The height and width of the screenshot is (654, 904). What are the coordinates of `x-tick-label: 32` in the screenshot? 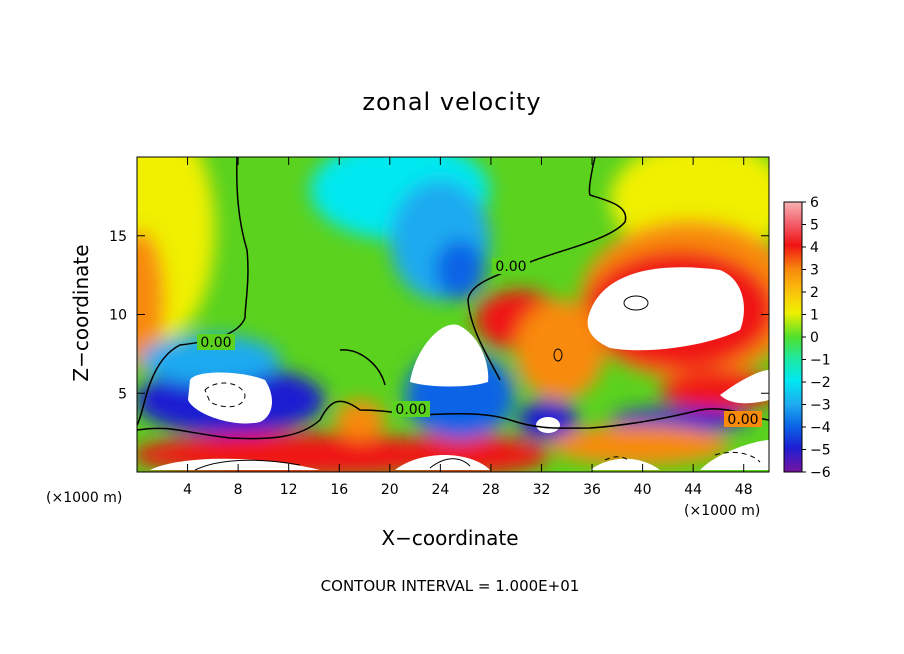 It's located at (542, 490).